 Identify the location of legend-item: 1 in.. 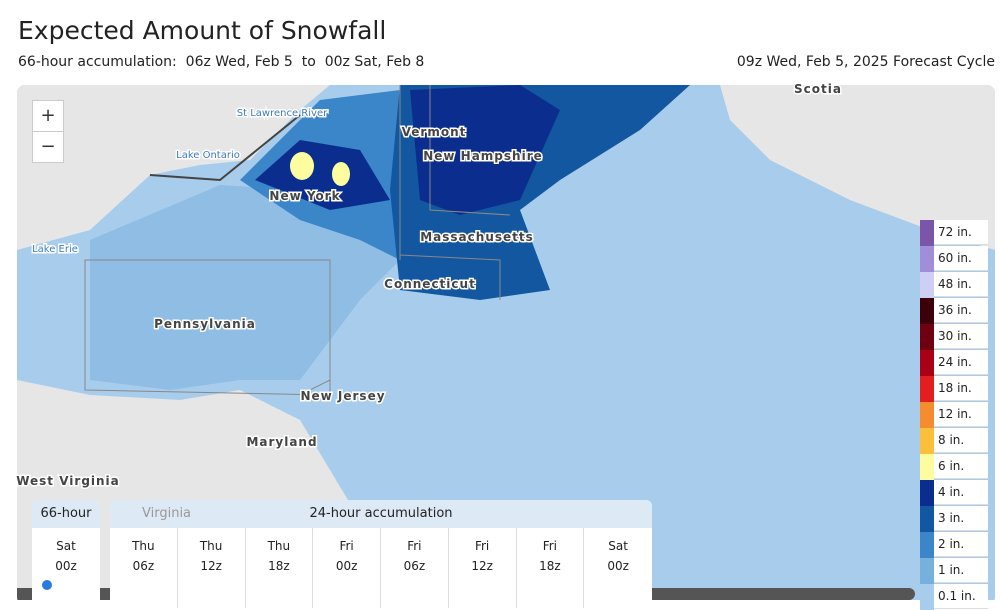
(954, 571).